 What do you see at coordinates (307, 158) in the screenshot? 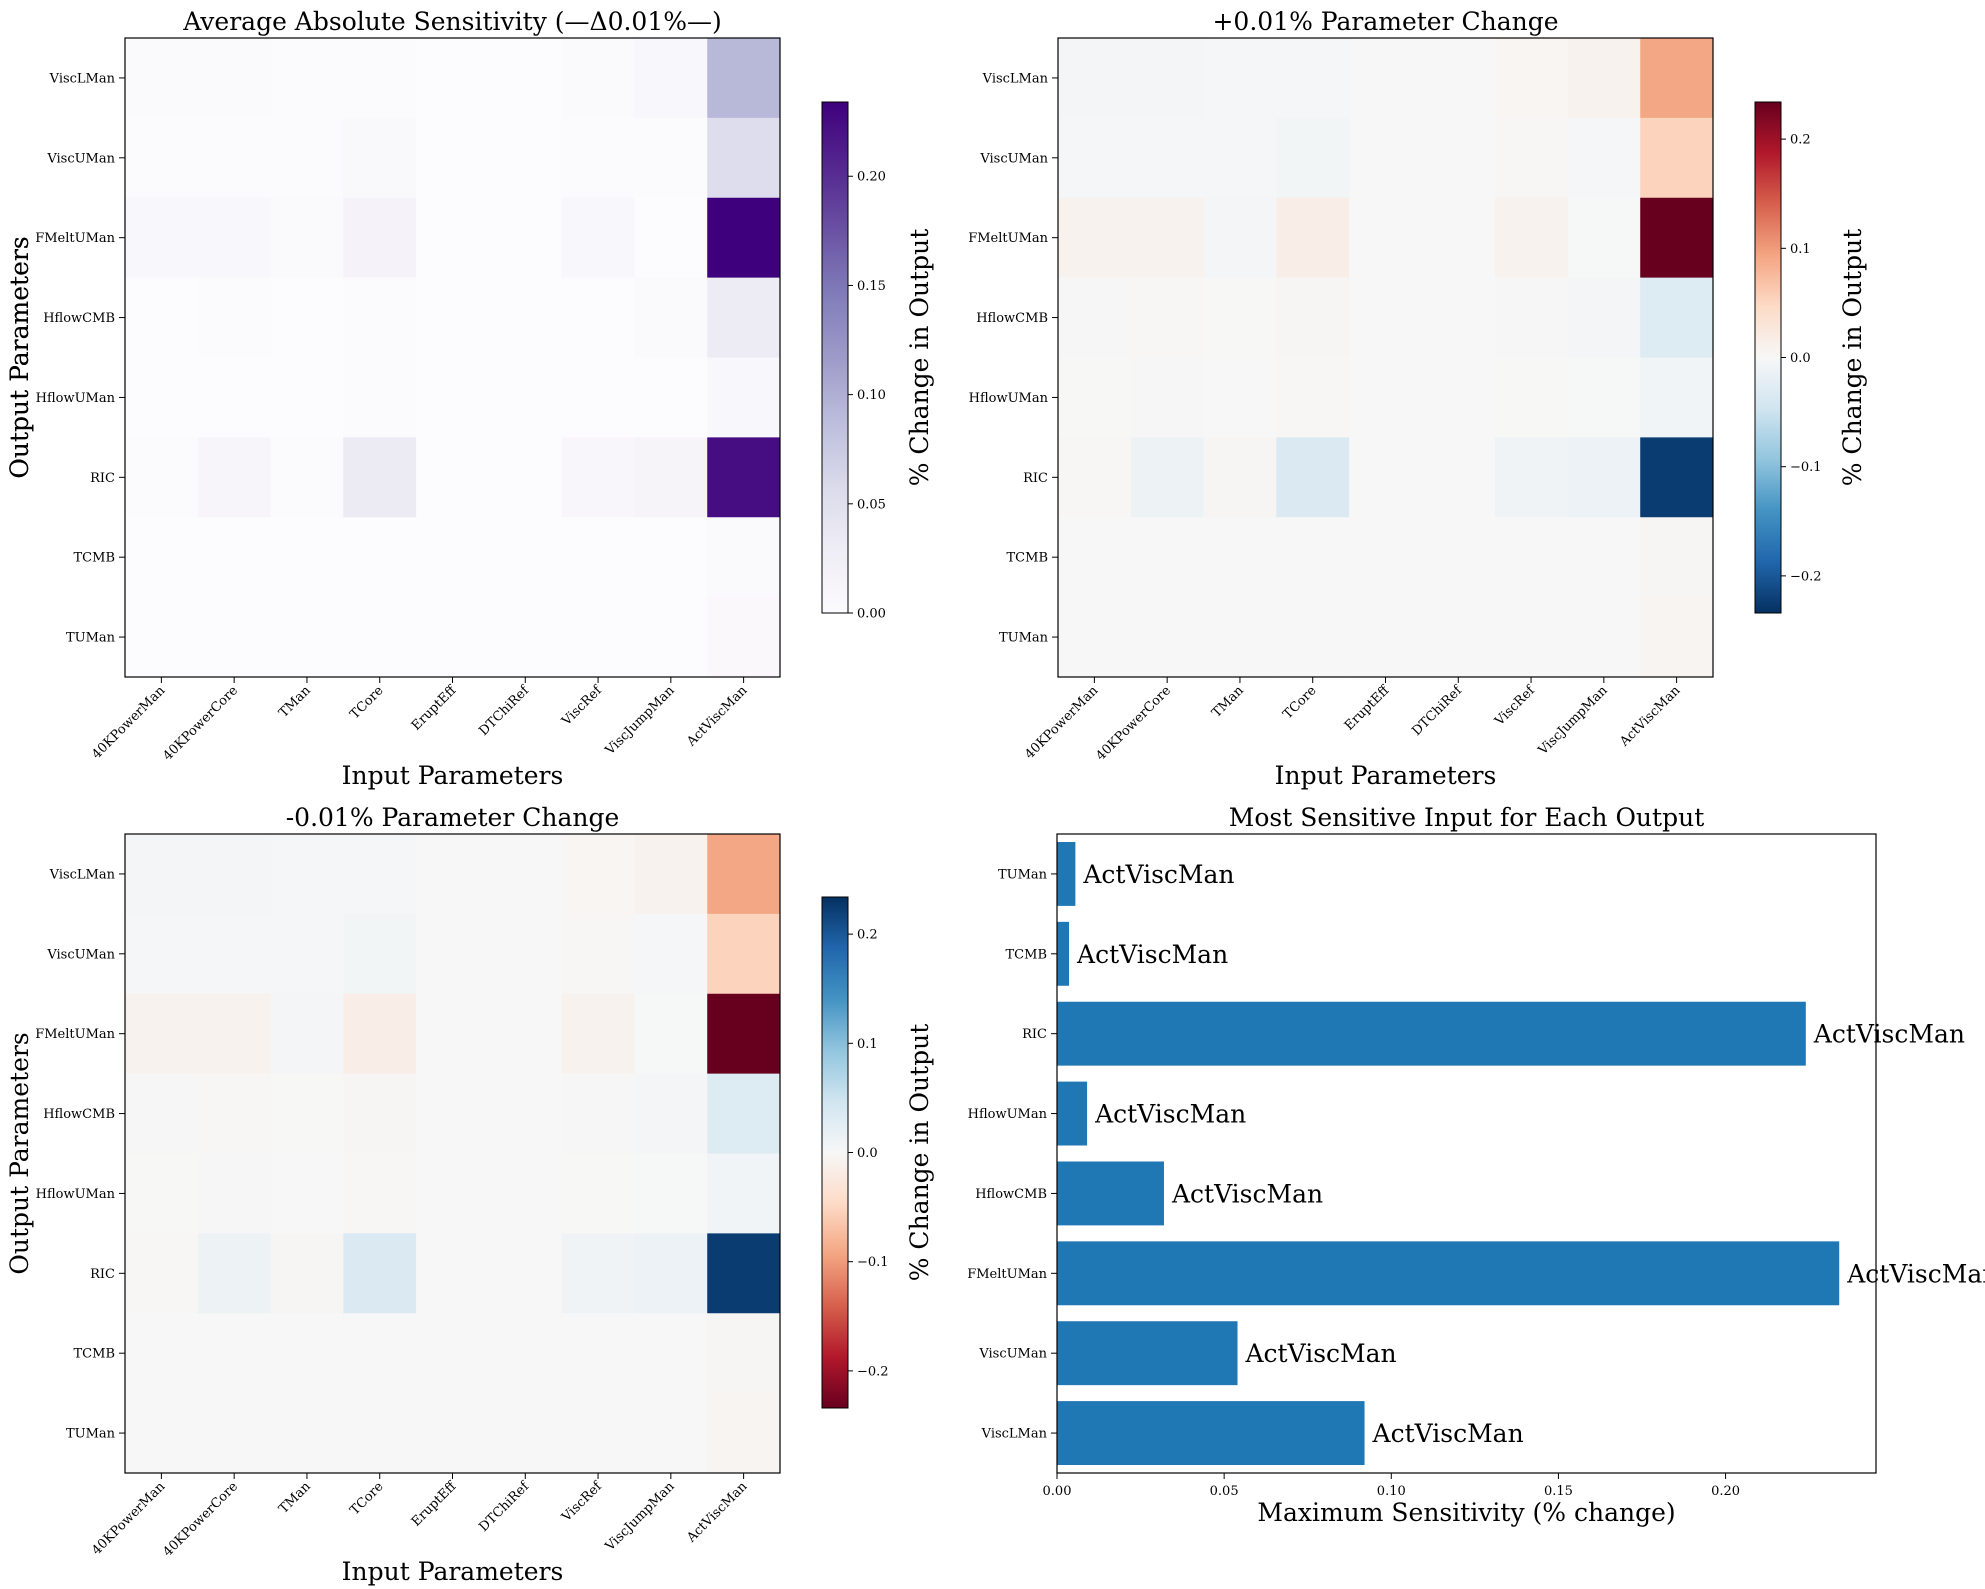
I see `heatmap-cell-avg-ViscUMan-TMan` at bounding box center [307, 158].